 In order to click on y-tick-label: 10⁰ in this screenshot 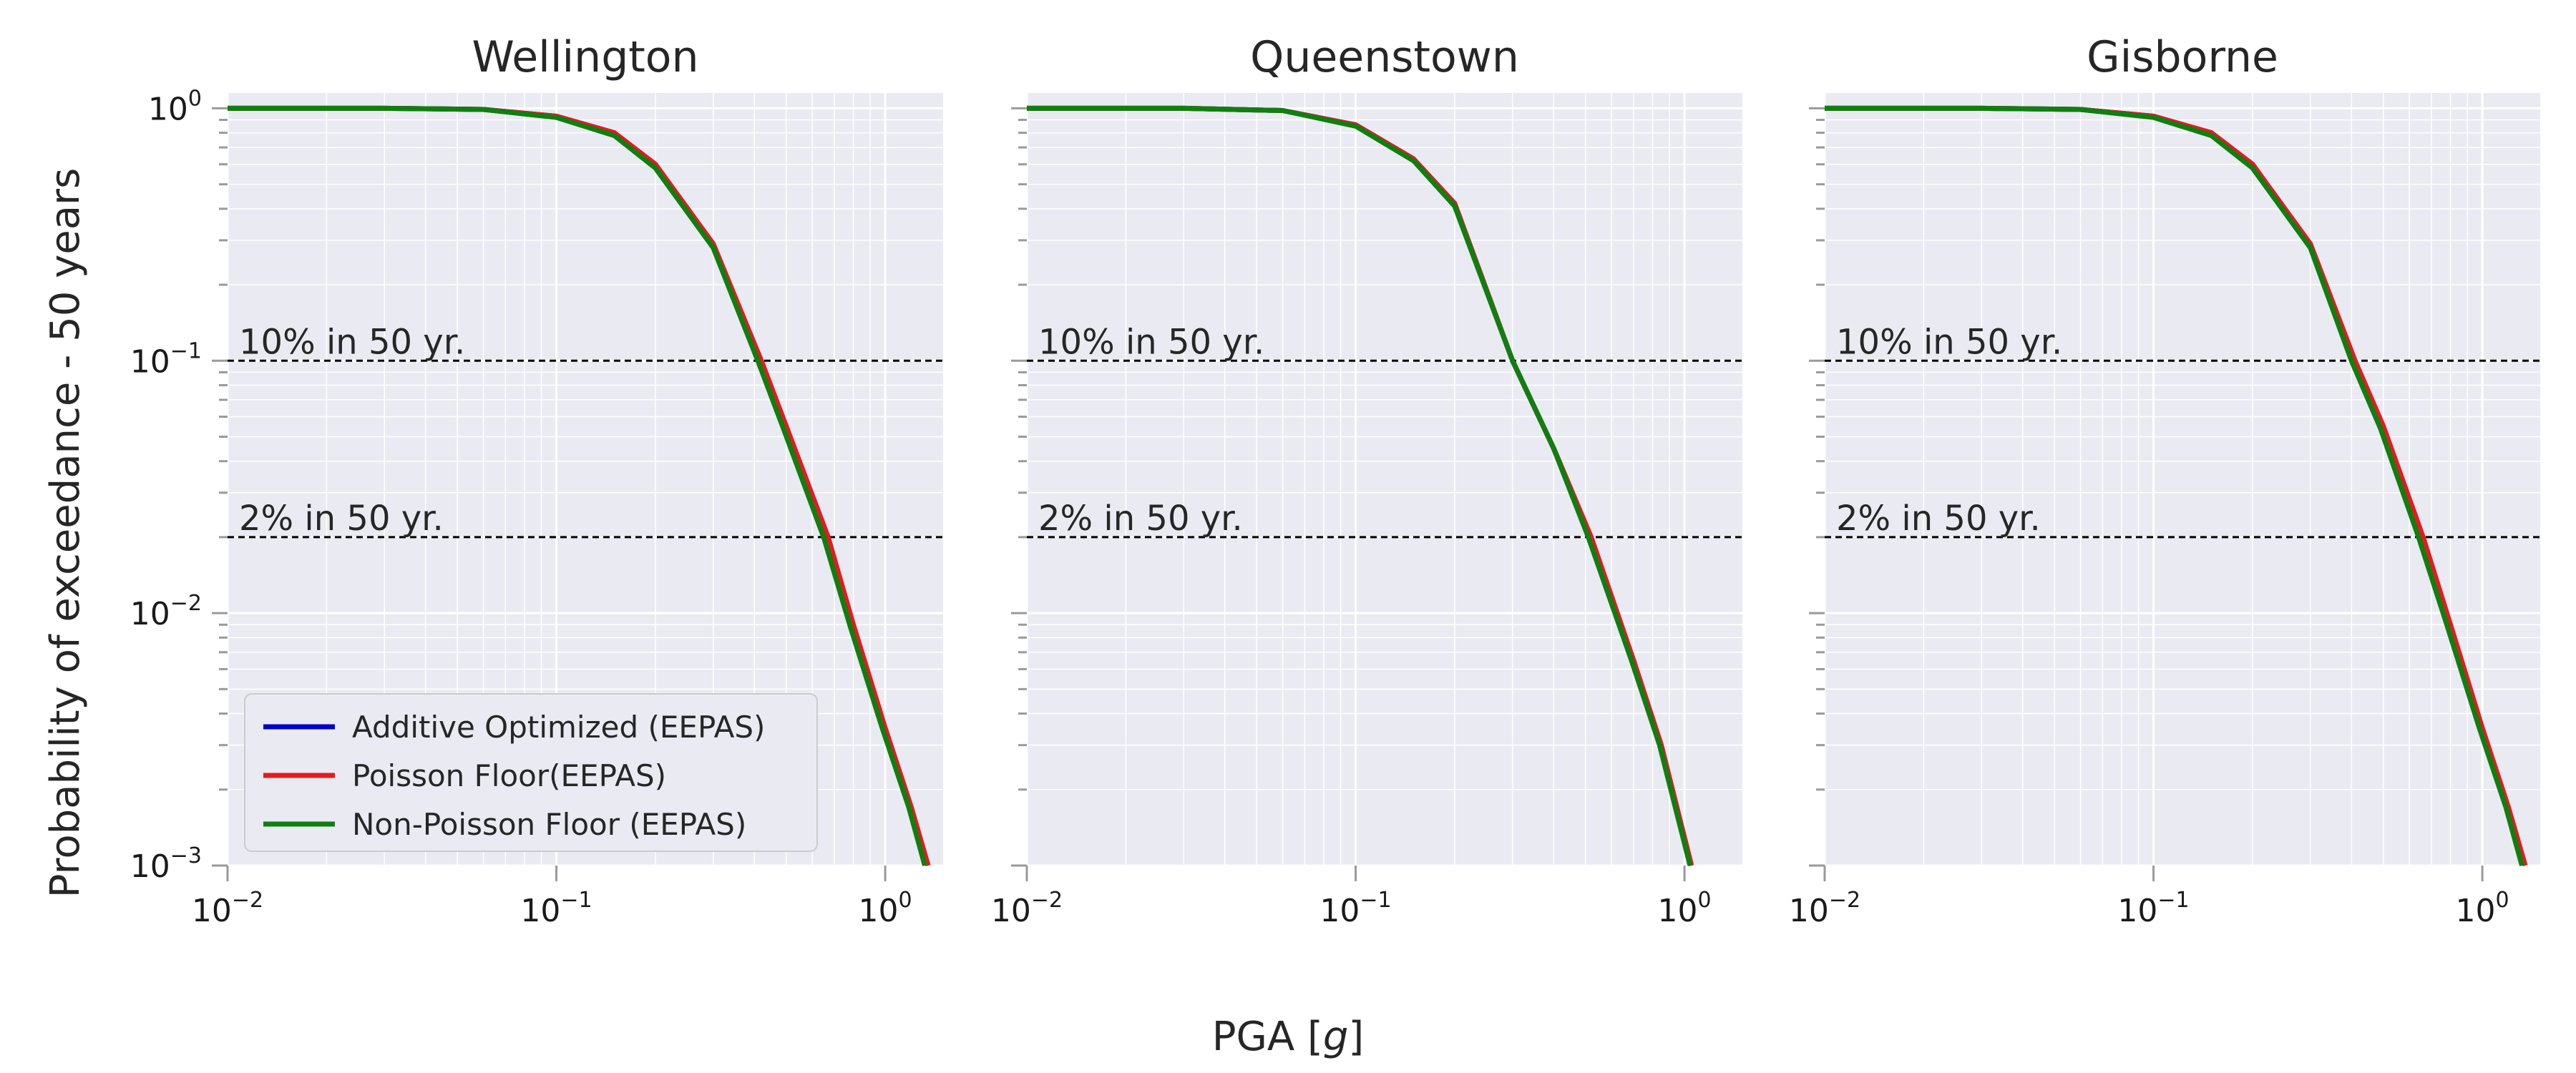, I will do `click(175, 106)`.